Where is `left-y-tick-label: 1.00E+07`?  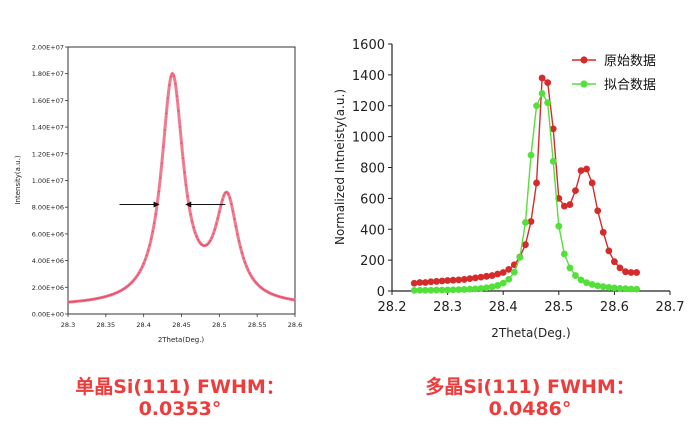
left-y-tick-label: 1.00E+07 is located at coordinates (48, 181).